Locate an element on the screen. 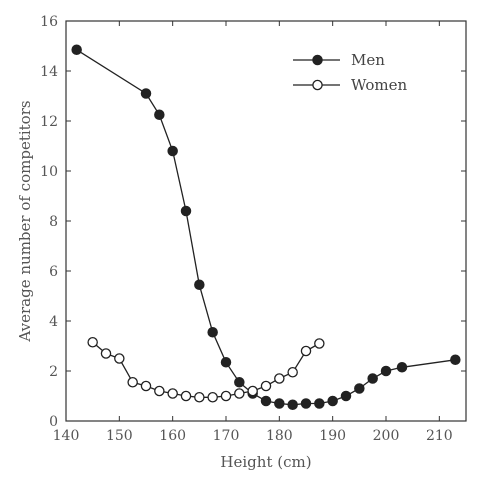 The width and height of the screenshot is (489, 480). x-tick-label: 140 is located at coordinates (66, 436).